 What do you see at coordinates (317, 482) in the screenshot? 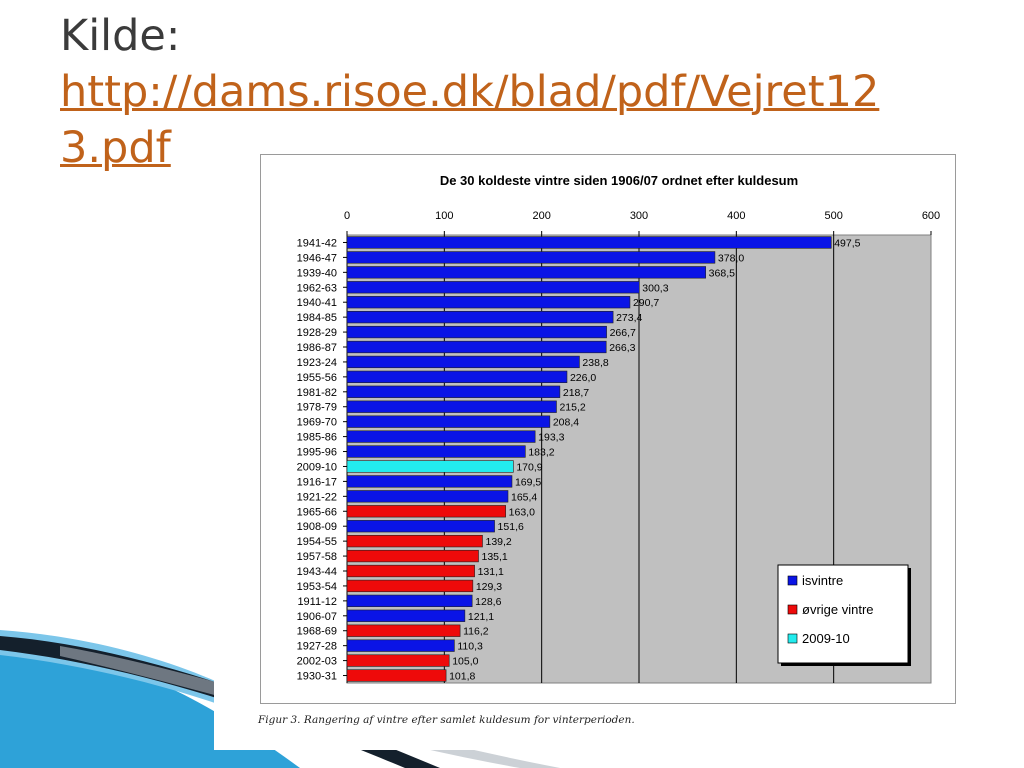
I see `category-label: 1916-17` at bounding box center [317, 482].